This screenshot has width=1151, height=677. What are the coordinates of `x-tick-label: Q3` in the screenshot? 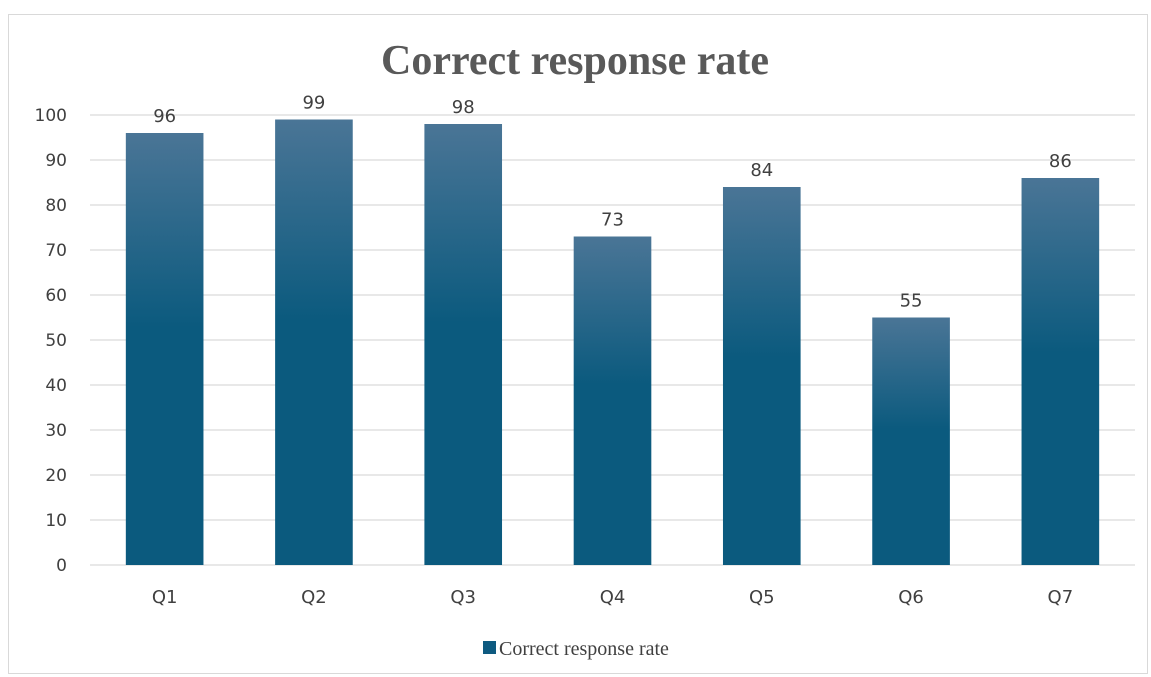 It's located at (463, 597).